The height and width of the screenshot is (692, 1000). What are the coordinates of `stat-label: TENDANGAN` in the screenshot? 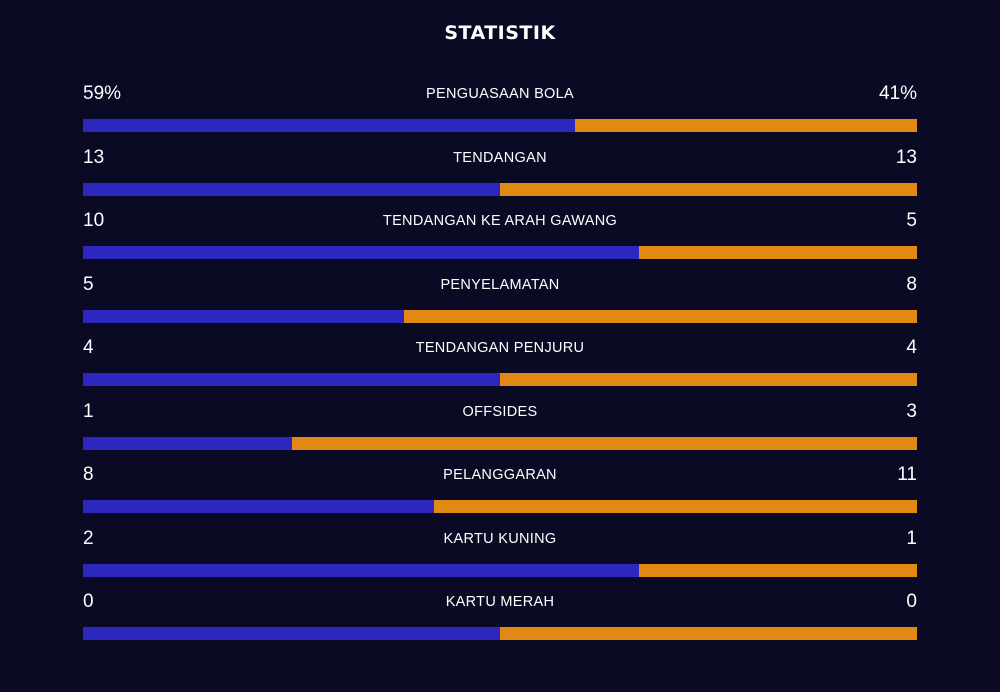 It's located at (500, 157).